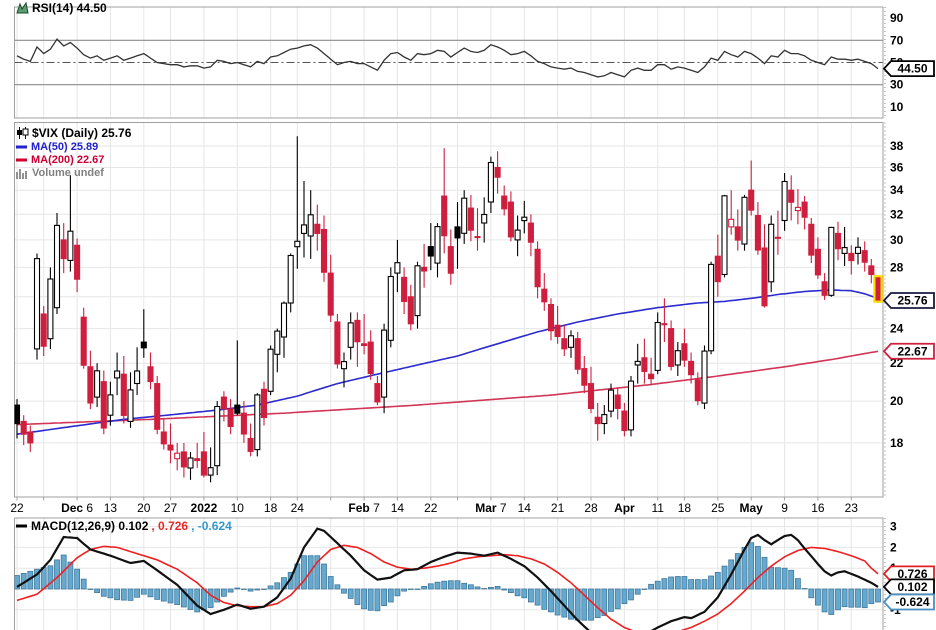 This screenshot has height=630, width=936. What do you see at coordinates (657, 508) in the screenshot?
I see `date-tick-label: 11` at bounding box center [657, 508].